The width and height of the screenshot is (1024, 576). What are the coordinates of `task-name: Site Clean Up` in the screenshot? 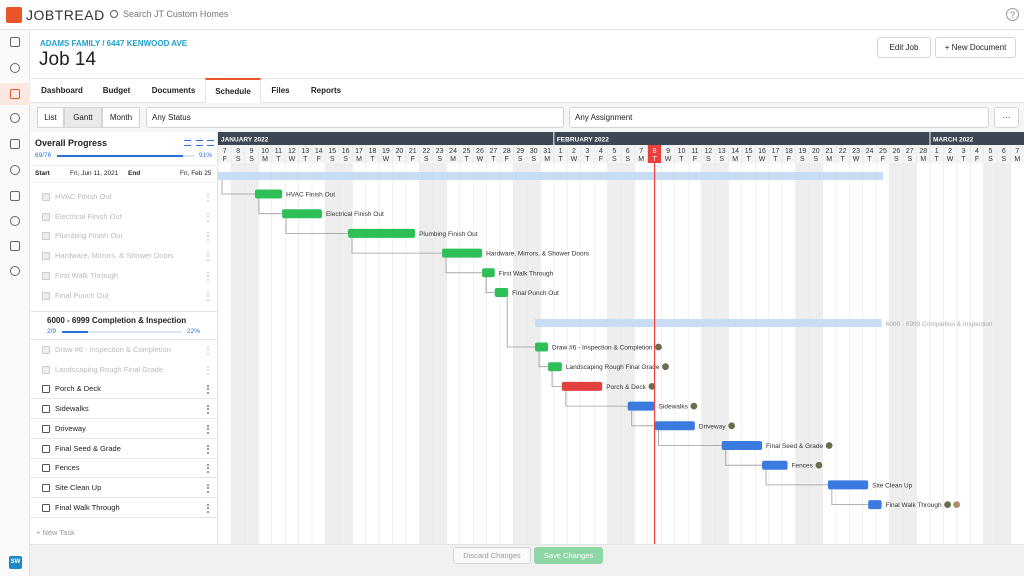 It's located at (78, 487).